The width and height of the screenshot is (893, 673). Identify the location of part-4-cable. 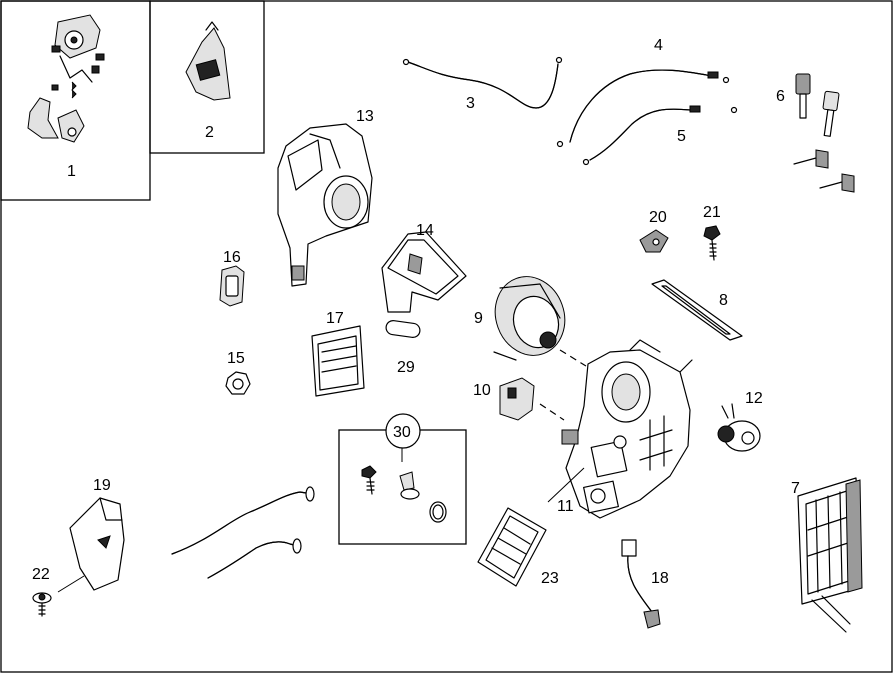
(643, 108).